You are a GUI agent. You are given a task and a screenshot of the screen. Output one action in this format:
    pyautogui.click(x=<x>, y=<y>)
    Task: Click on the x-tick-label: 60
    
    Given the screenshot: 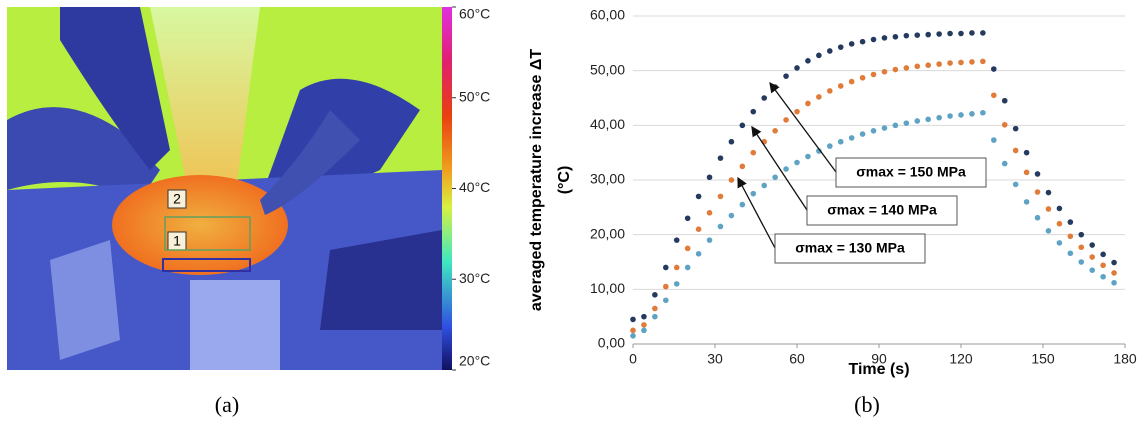 What is the action you would take?
    pyautogui.click(x=797, y=359)
    